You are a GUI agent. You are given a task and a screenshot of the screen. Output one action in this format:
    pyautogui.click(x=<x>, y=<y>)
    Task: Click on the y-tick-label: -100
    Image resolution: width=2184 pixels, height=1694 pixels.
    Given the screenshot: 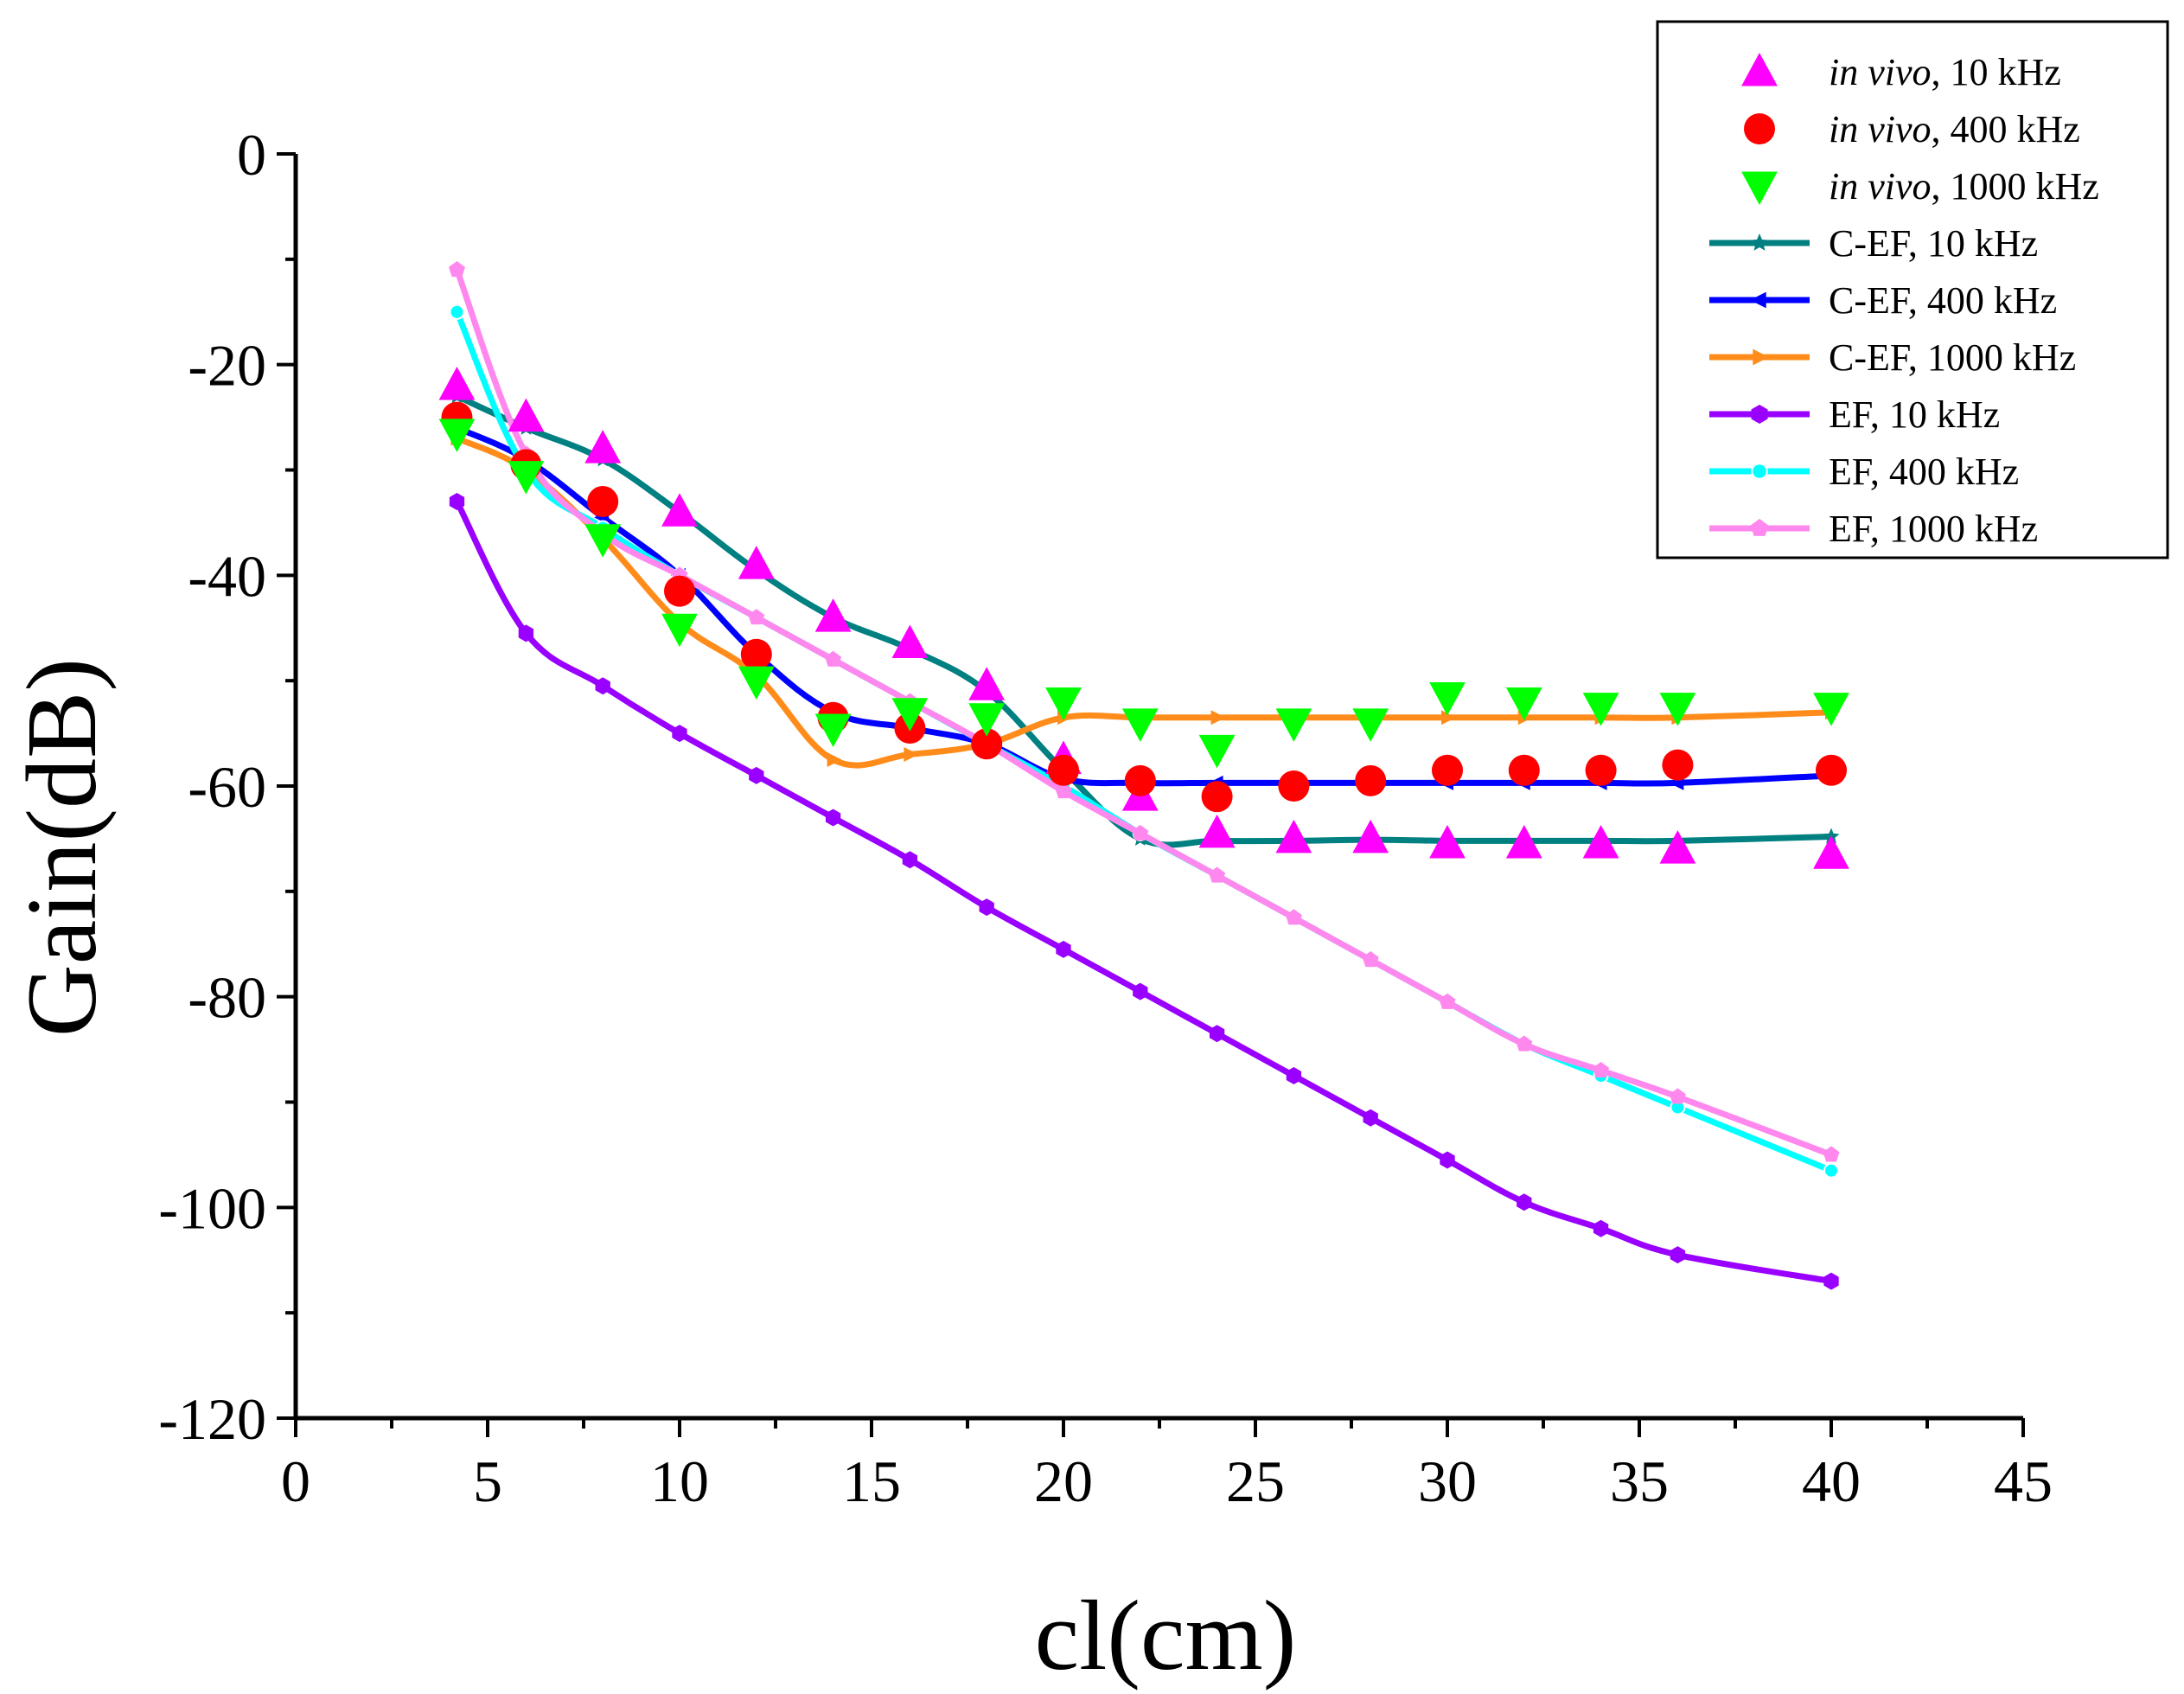 What is the action you would take?
    pyautogui.click(x=212, y=1208)
    